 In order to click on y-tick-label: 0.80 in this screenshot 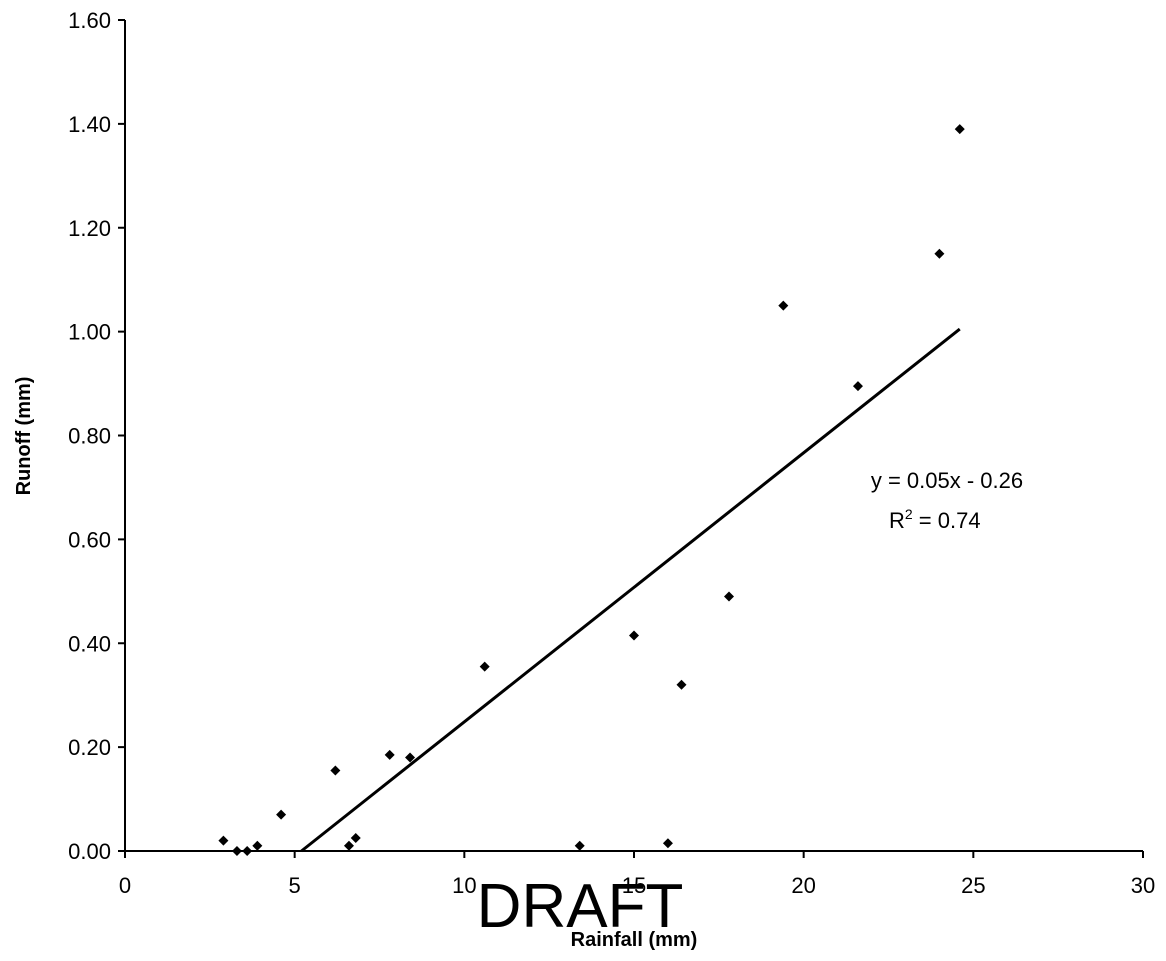, I will do `click(89, 436)`.